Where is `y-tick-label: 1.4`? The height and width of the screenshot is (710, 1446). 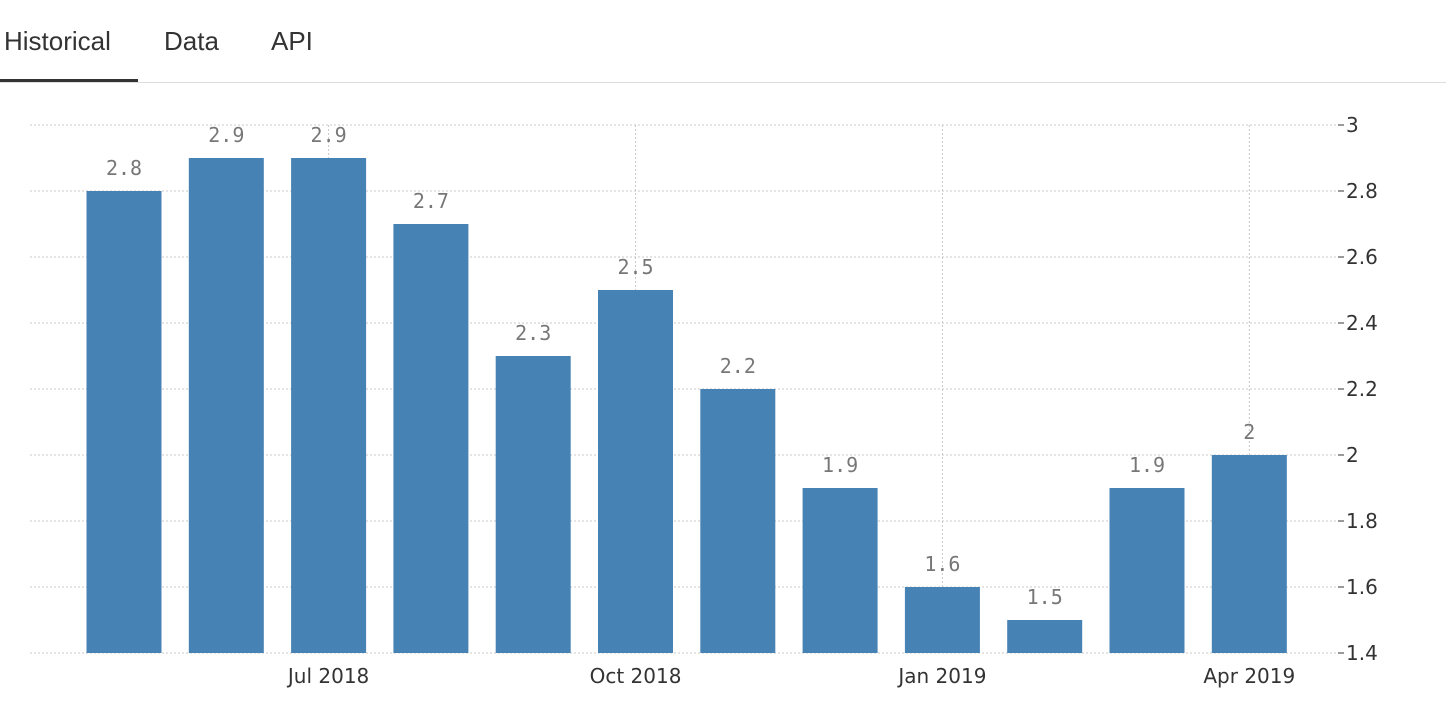 y-tick-label: 1.4 is located at coordinates (1362, 653).